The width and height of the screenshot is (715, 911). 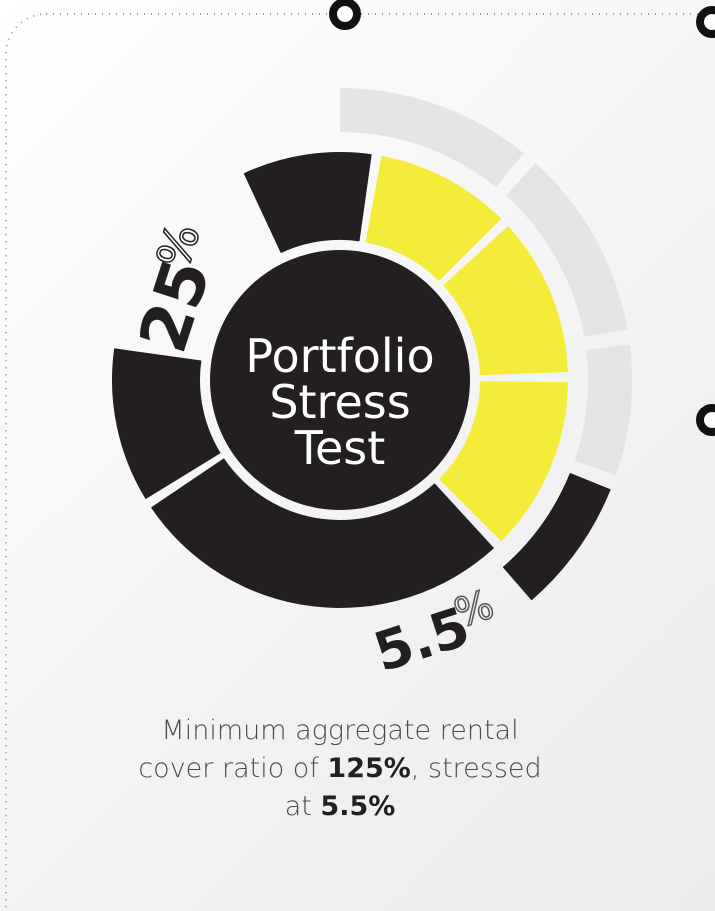 What do you see at coordinates (168, 327) in the screenshot?
I see `label-125-number: 125` at bounding box center [168, 327].